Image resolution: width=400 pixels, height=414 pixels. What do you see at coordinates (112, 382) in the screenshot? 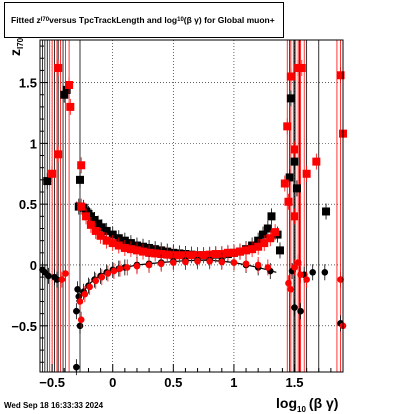
I see `x-tick-label: 0` at bounding box center [112, 382].